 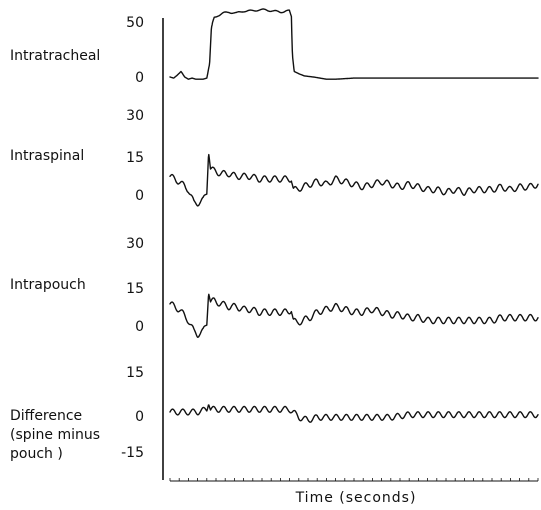 I want to click on panel-label-1: Intratracheal, so click(x=55, y=56).